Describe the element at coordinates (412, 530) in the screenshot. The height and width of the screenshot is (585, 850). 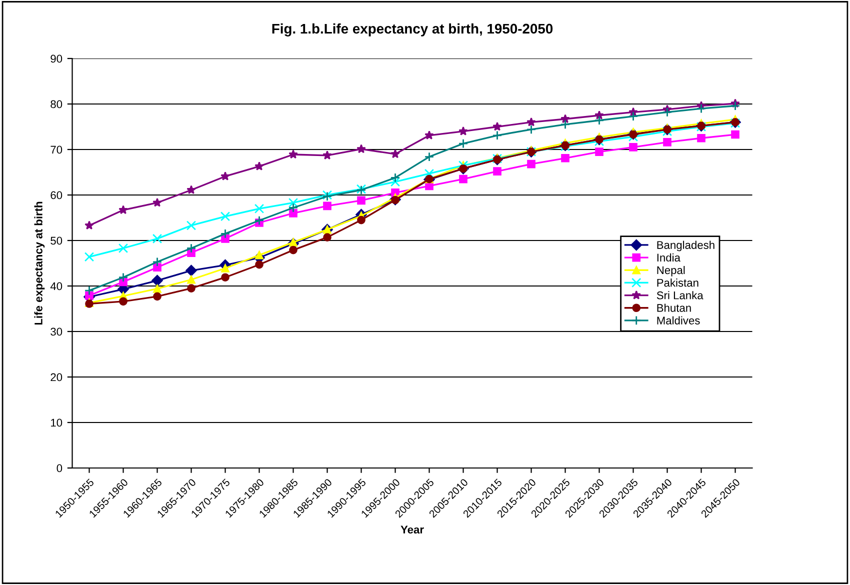
I see `x-axis-title: Year` at that location.